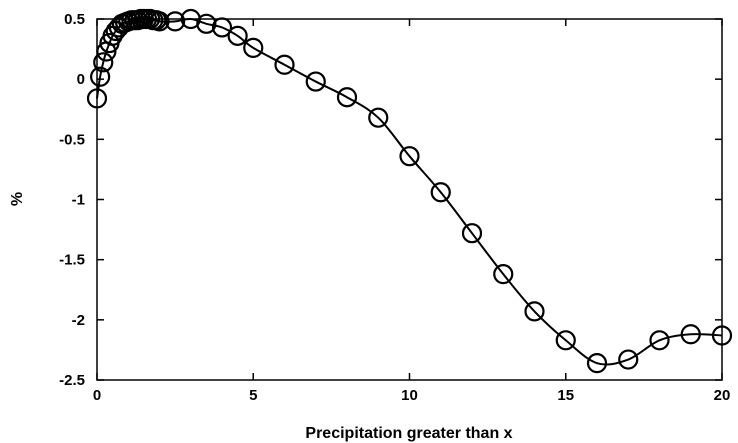 This screenshot has height=443, width=738. I want to click on x-tick-label: 10, so click(409, 395).